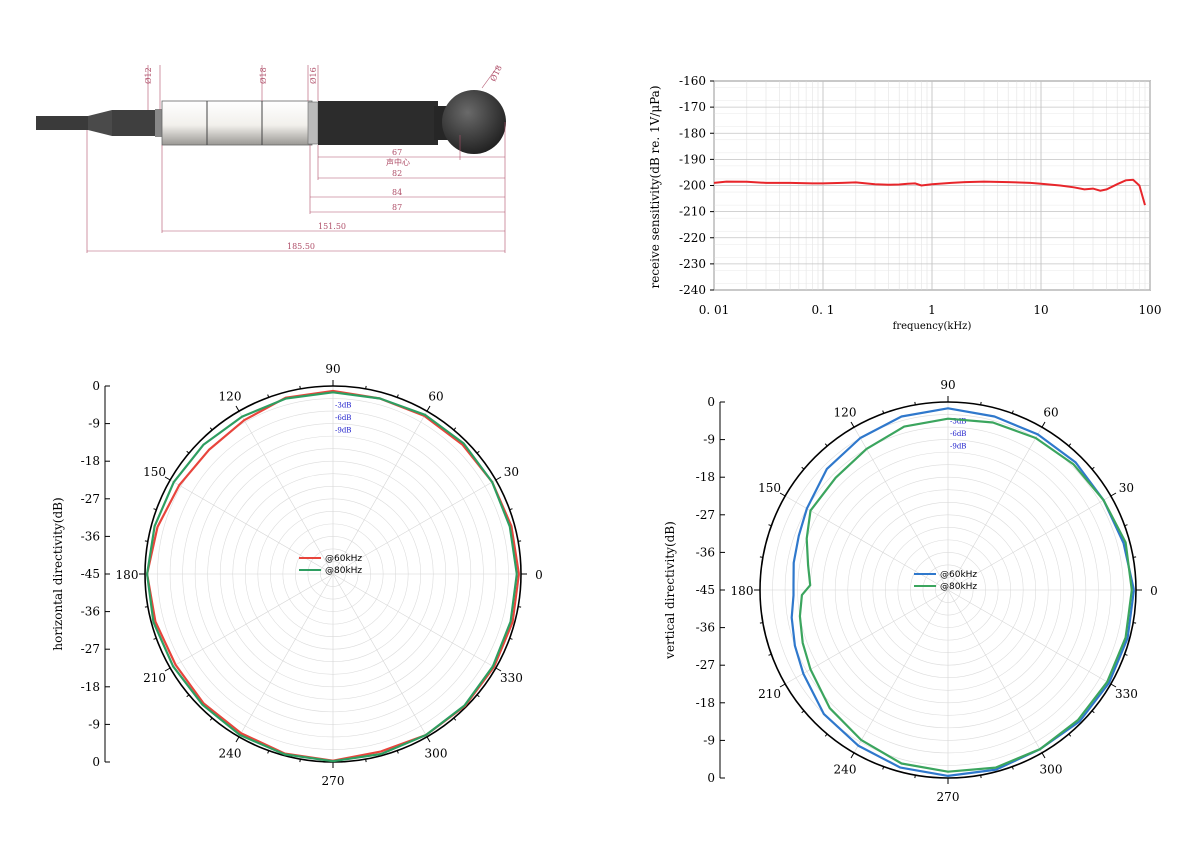 The height and width of the screenshot is (861, 1200). What do you see at coordinates (237, 123) in the screenshot?
I see `body-section` at bounding box center [237, 123].